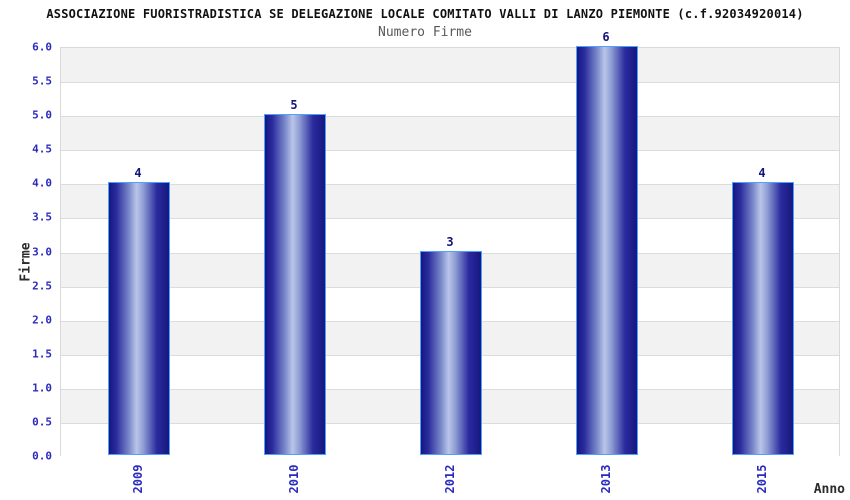  Describe the element at coordinates (42, 47) in the screenshot. I see `y-tick-label: 6.0` at that location.